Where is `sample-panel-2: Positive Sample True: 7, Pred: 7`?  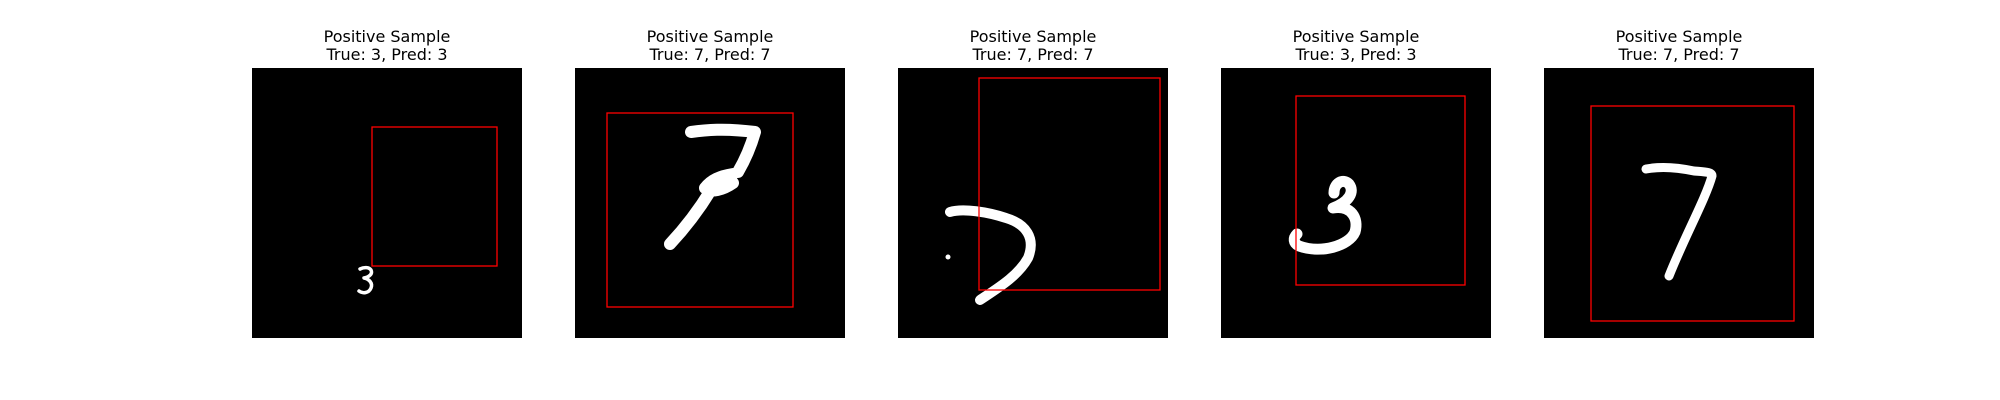 sample-panel-2: Positive Sample True: 7, Pred: 7 is located at coordinates (710, 200).